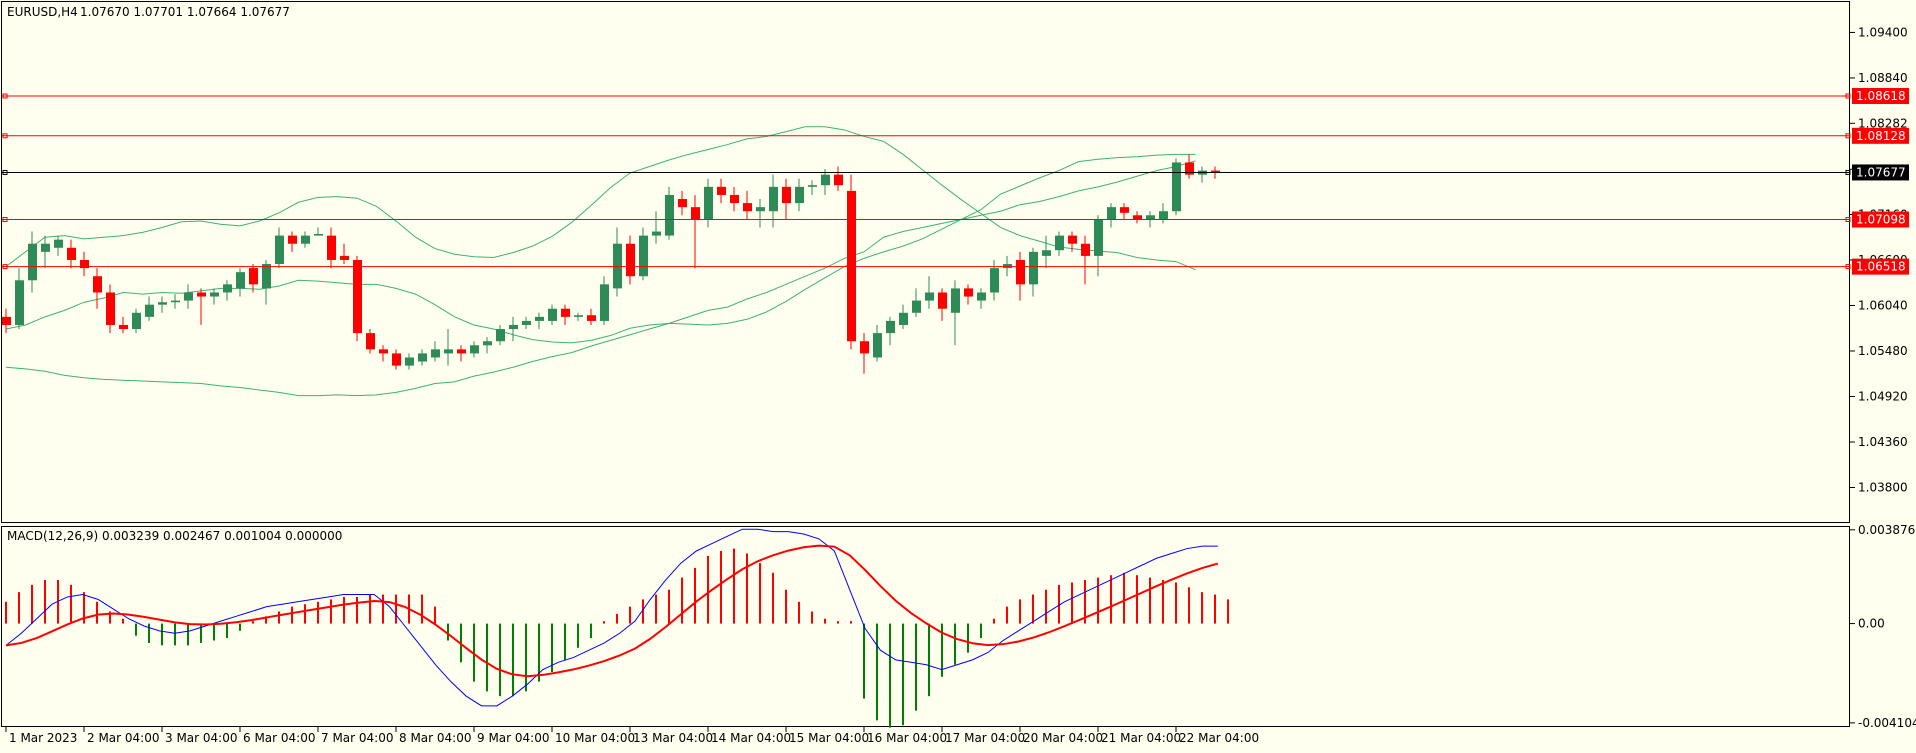  I want to click on price-tick-label: 1.08282, so click(1883, 123).